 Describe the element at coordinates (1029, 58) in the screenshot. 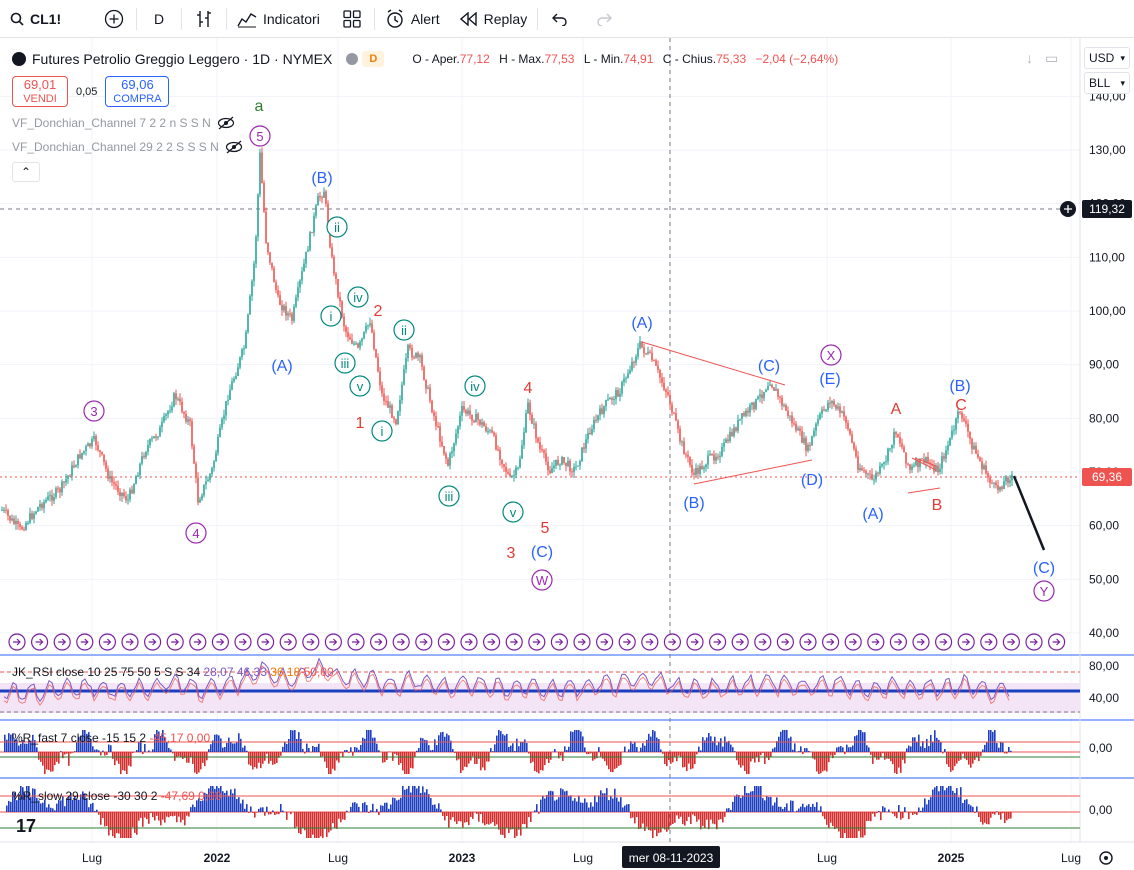

I see `arrow-down-icon: ↓` at that location.